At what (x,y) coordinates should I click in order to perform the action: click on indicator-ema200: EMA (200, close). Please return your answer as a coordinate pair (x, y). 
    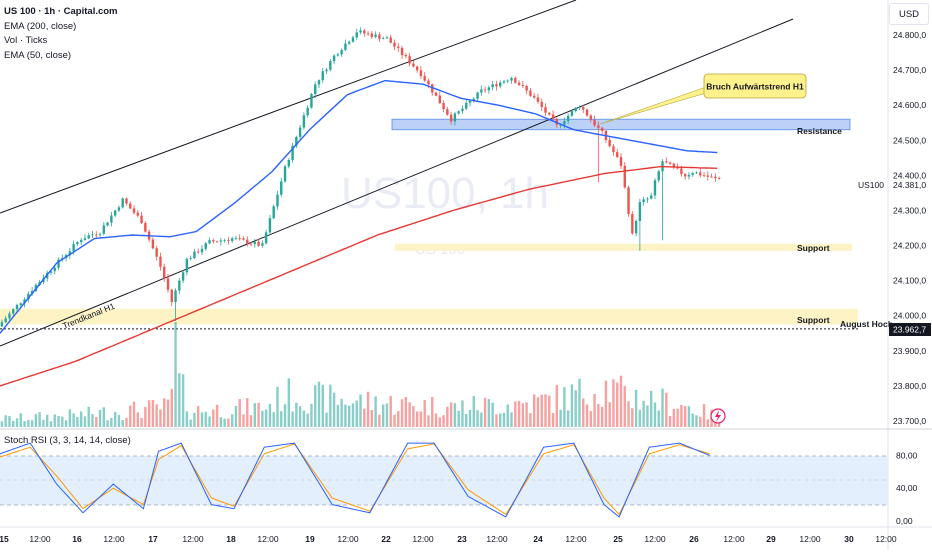
    Looking at the image, I should click on (40, 26).